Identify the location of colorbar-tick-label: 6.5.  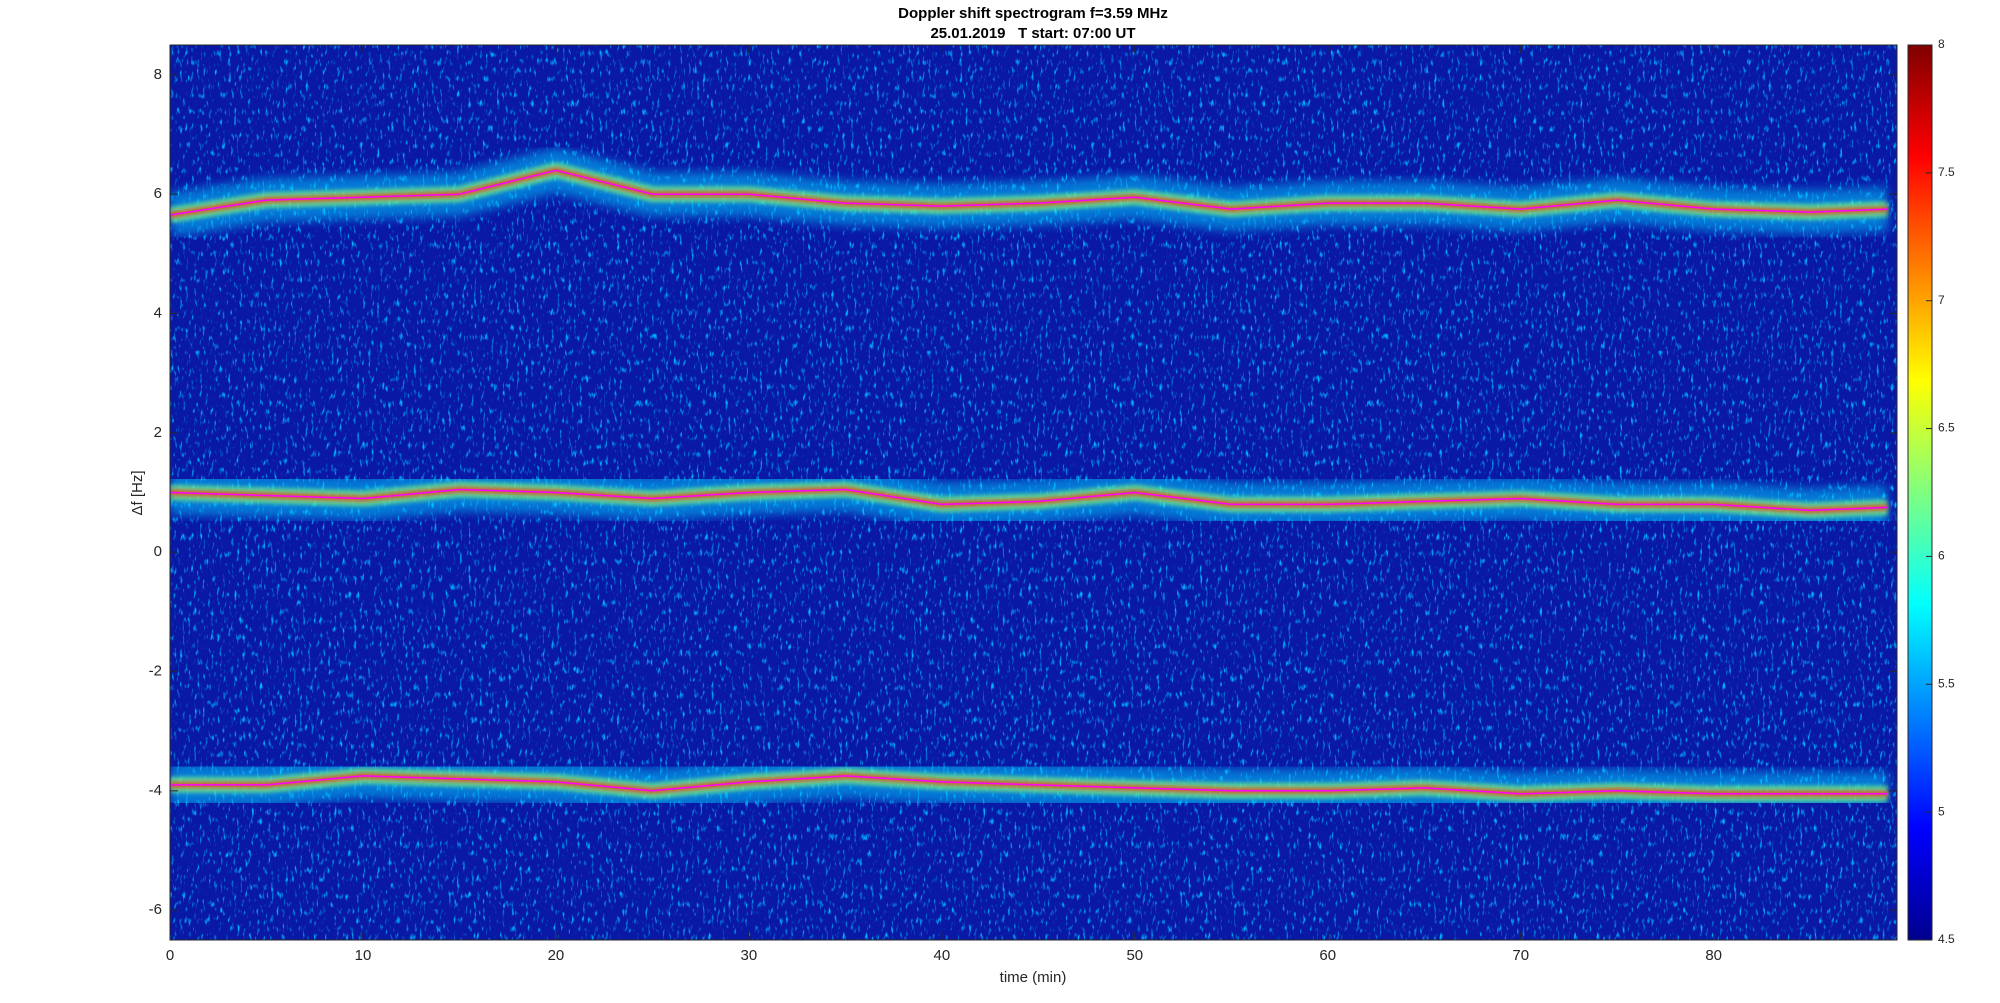
(1946, 428).